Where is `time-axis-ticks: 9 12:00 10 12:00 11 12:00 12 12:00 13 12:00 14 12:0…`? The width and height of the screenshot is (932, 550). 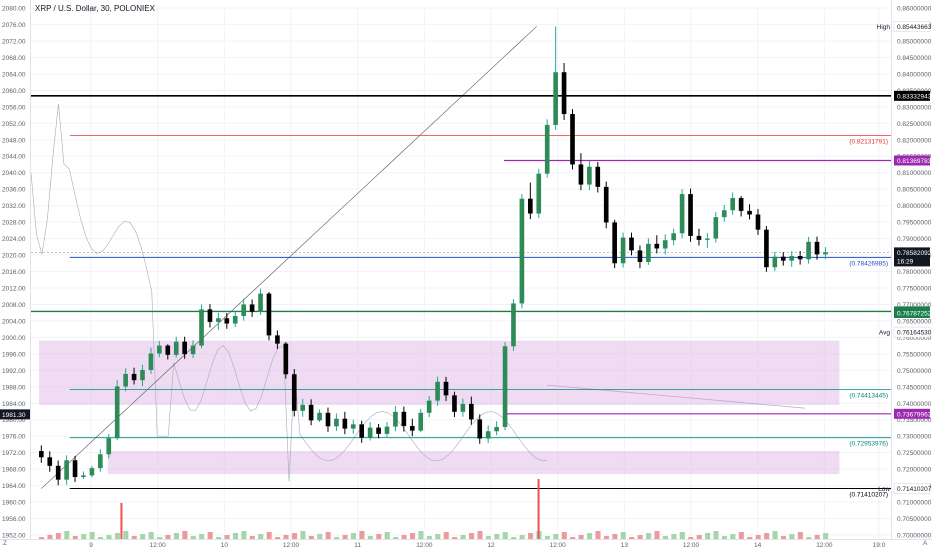 time-axis-ticks: 9 12:00 10 12:00 11 12:00 12 12:00 13 12:00 14 12:0… is located at coordinates (487, 545).